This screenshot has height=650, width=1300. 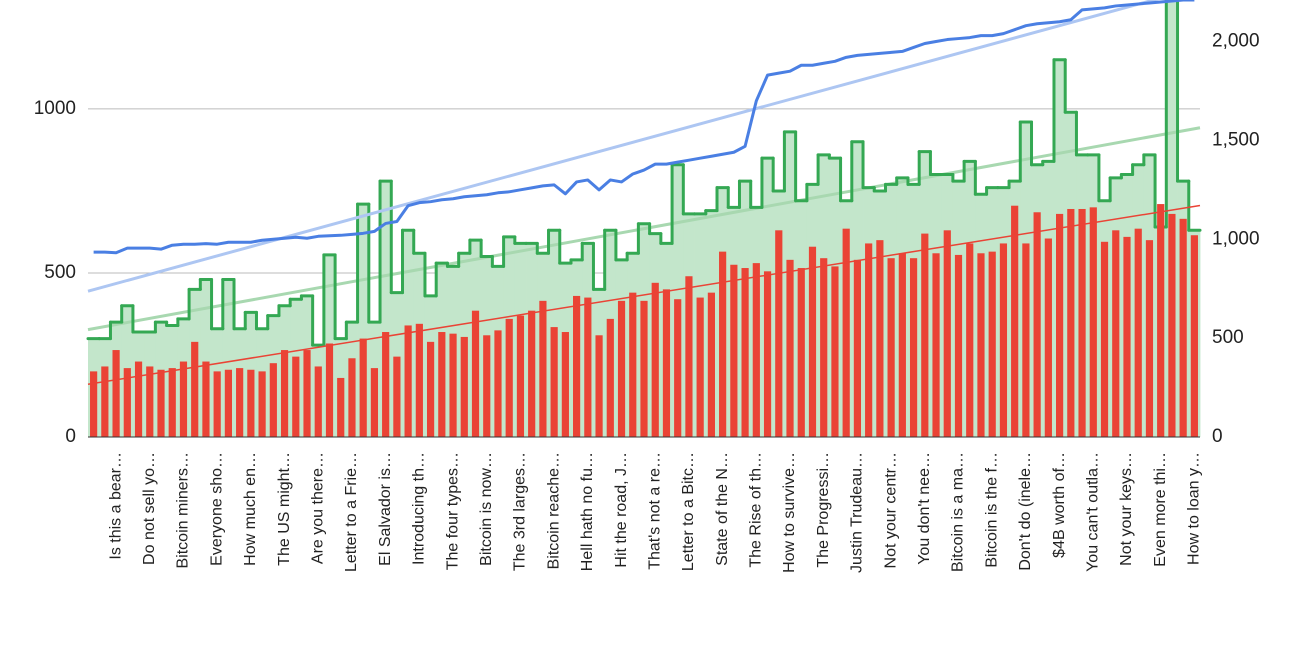 I want to click on y2-tick-label: 500, so click(x=1228, y=337).